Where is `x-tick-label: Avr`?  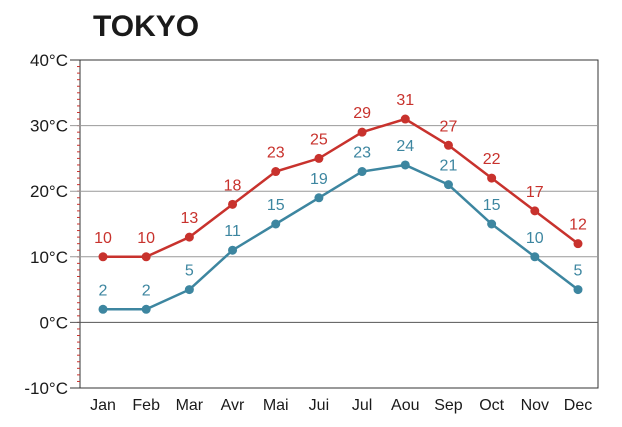 x-tick-label: Avr is located at coordinates (233, 405).